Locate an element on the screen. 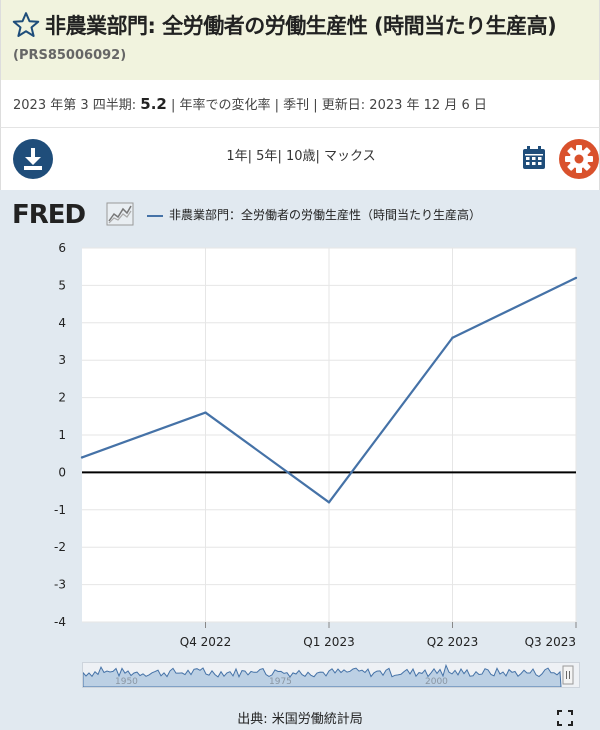 This screenshot has width=600, height=730. range-selector: 1年| 5年| 10歳| マックス is located at coordinates (301, 156).